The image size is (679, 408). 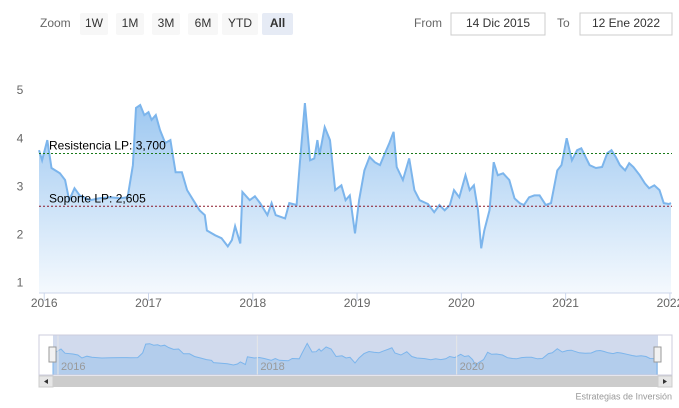 I want to click on range-button-label: 1M, so click(x=130, y=23).